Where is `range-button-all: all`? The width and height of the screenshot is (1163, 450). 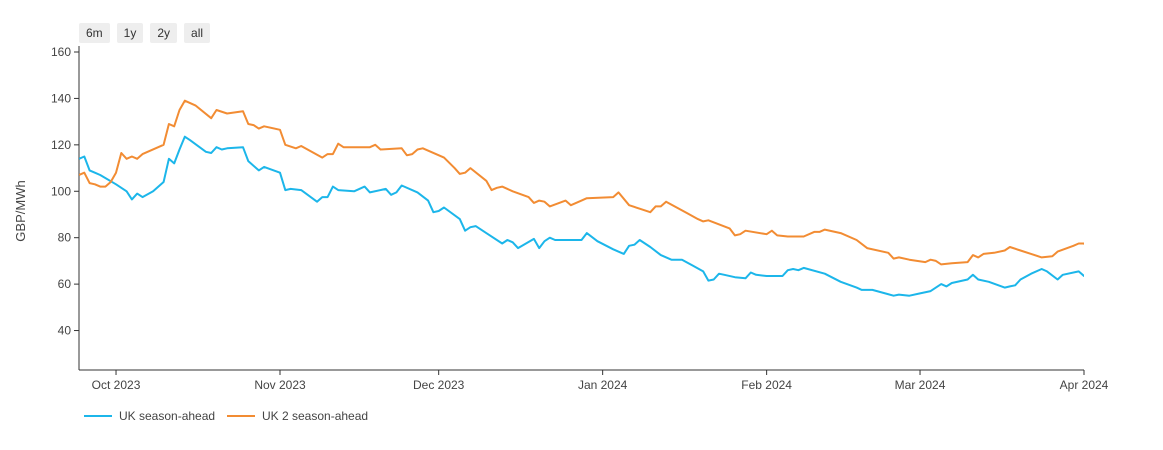 range-button-all: all is located at coordinates (197, 33).